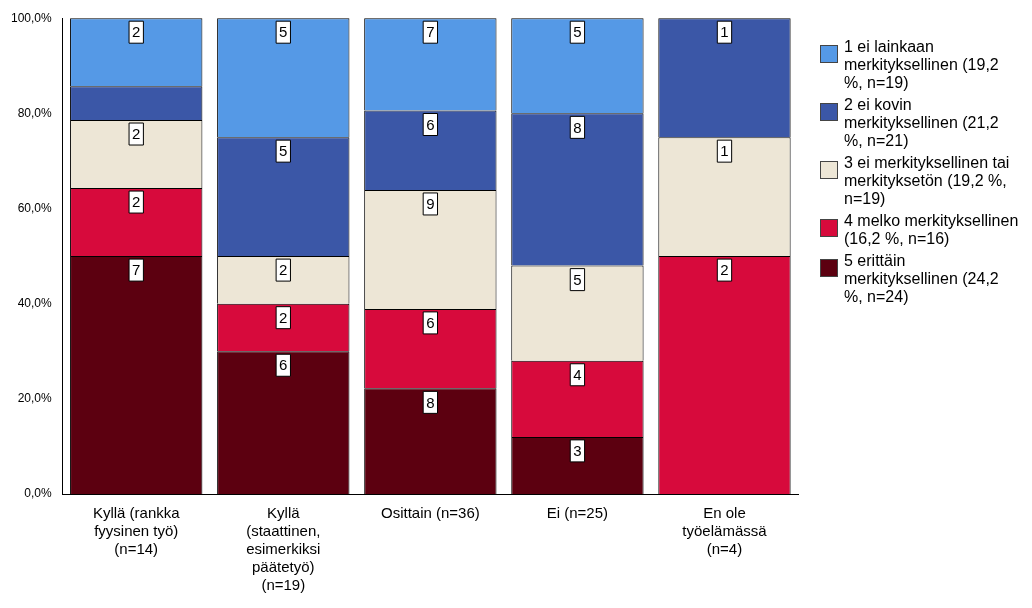  What do you see at coordinates (430, 204) in the screenshot?
I see `annotation: 9` at bounding box center [430, 204].